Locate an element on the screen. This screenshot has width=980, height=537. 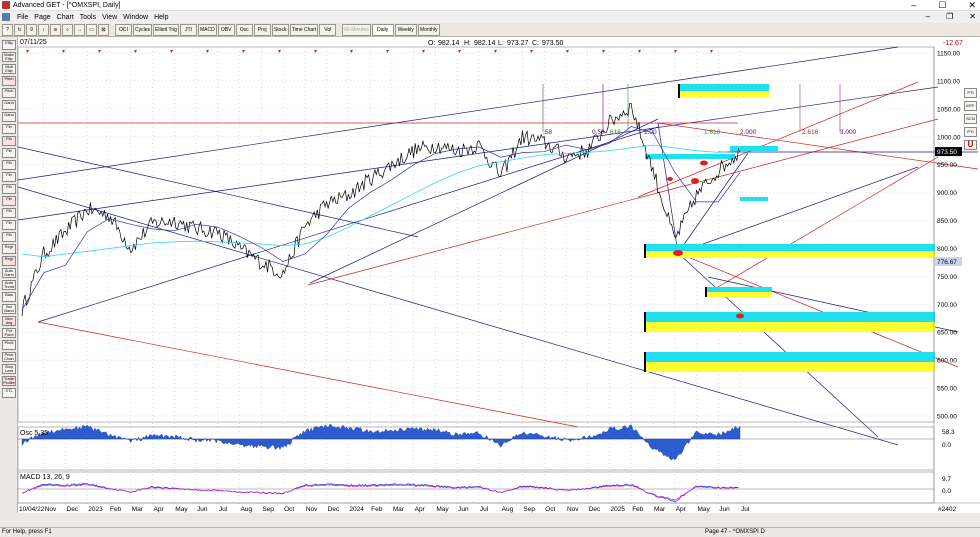
tool-bias-button: Bias is located at coordinates (9, 297).